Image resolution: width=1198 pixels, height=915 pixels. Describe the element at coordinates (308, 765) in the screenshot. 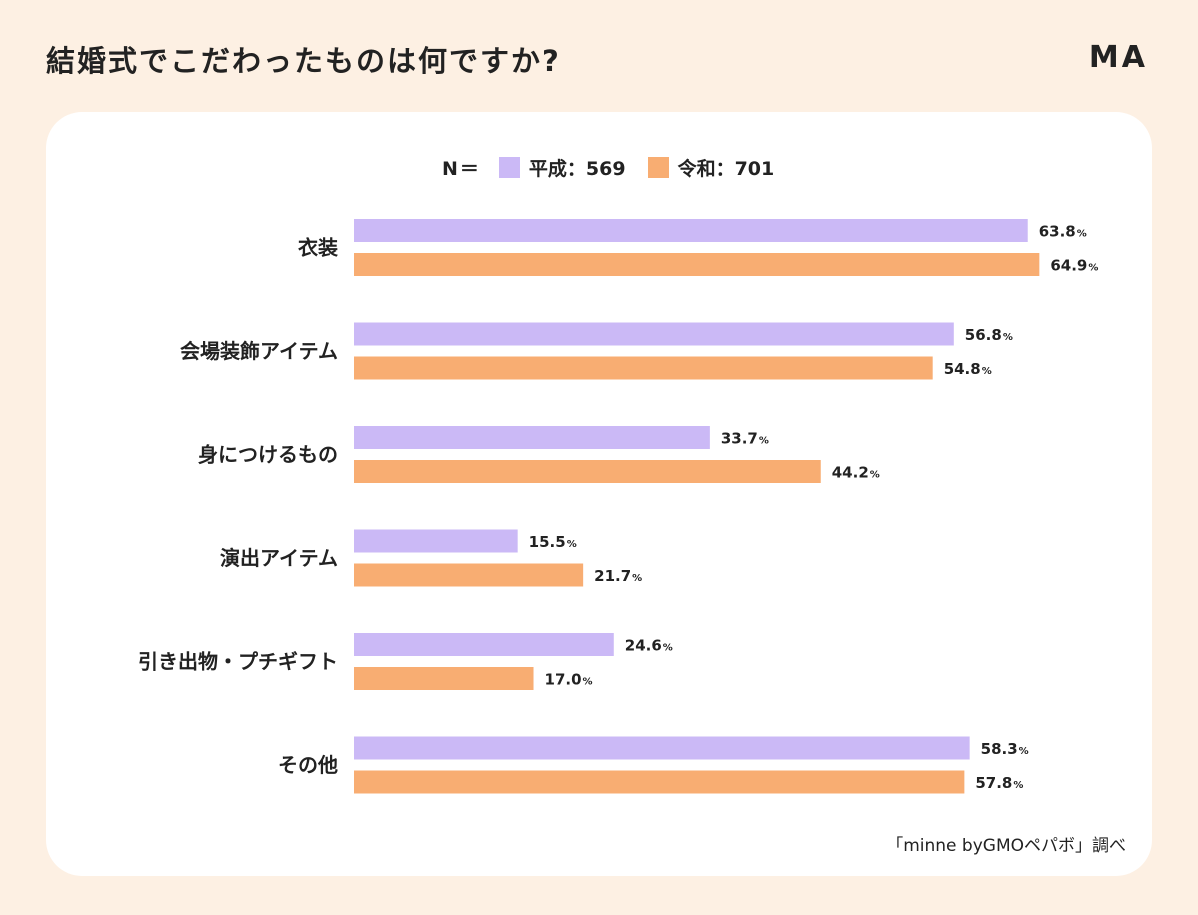

I see `category-label: その他` at that location.